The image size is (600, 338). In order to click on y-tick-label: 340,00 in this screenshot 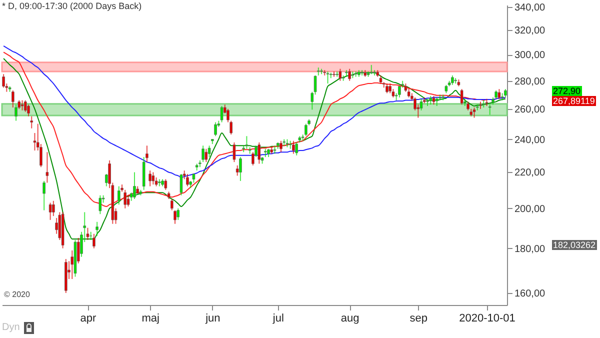, I will do `click(530, 8)`.